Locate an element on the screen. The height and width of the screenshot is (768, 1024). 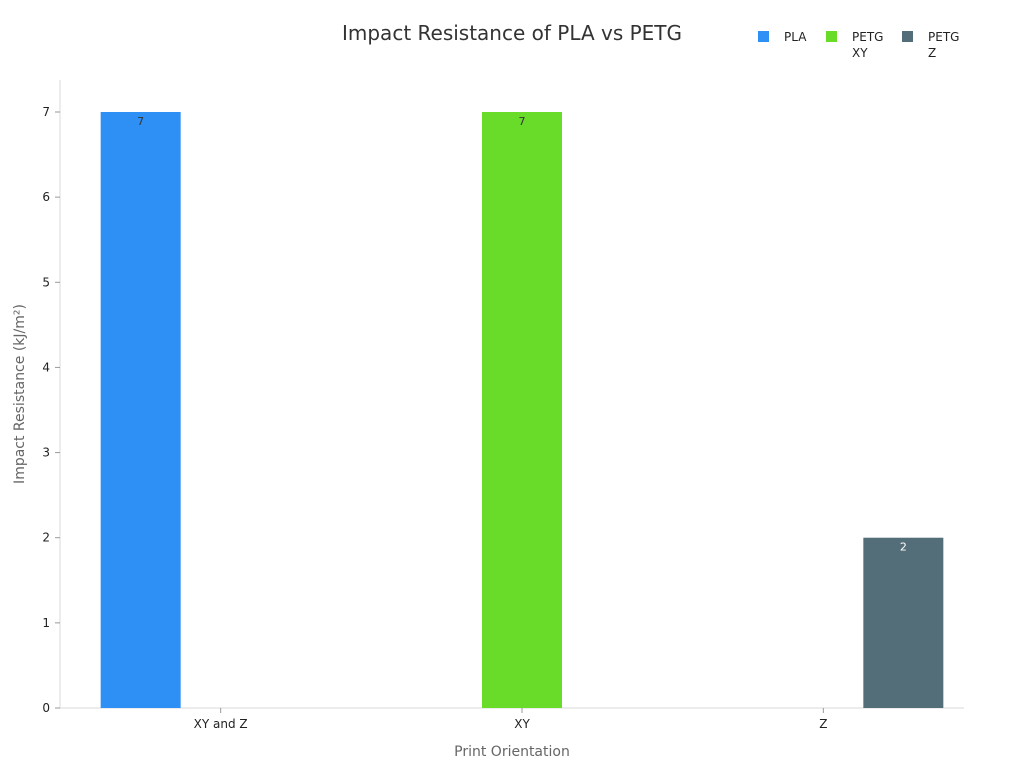
y-tick-label: 1 is located at coordinates (46, 623).